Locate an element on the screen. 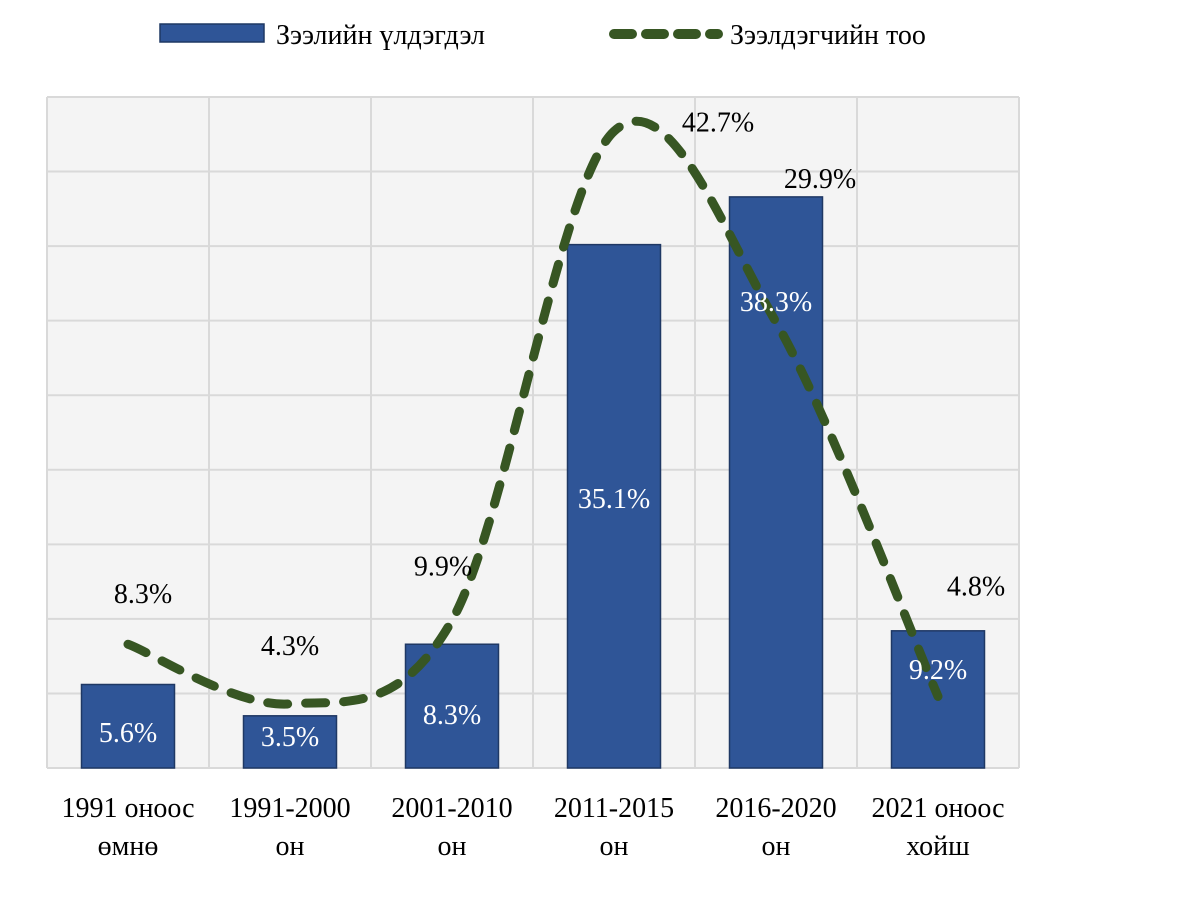  x-tick-label: 1991-2000 is located at coordinates (289, 808).